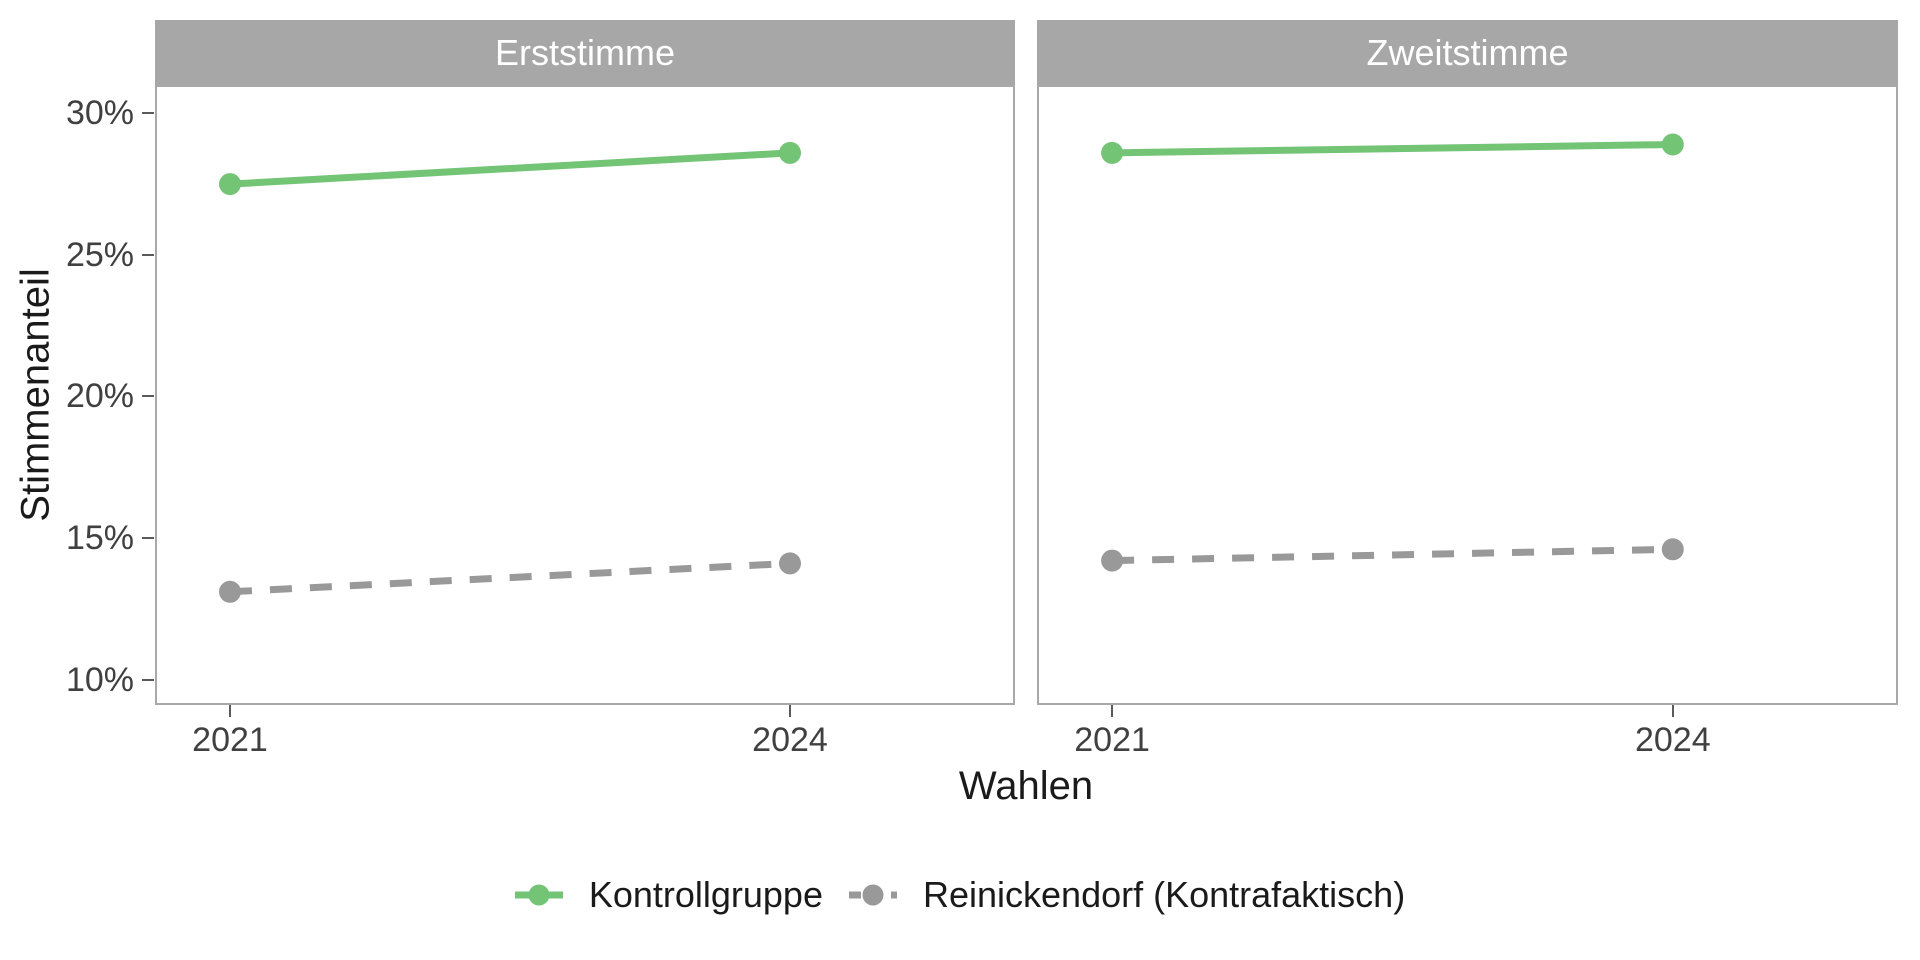  I want to click on legend-label: Reinickendorf (Kontrafaktisch), so click(1164, 894).